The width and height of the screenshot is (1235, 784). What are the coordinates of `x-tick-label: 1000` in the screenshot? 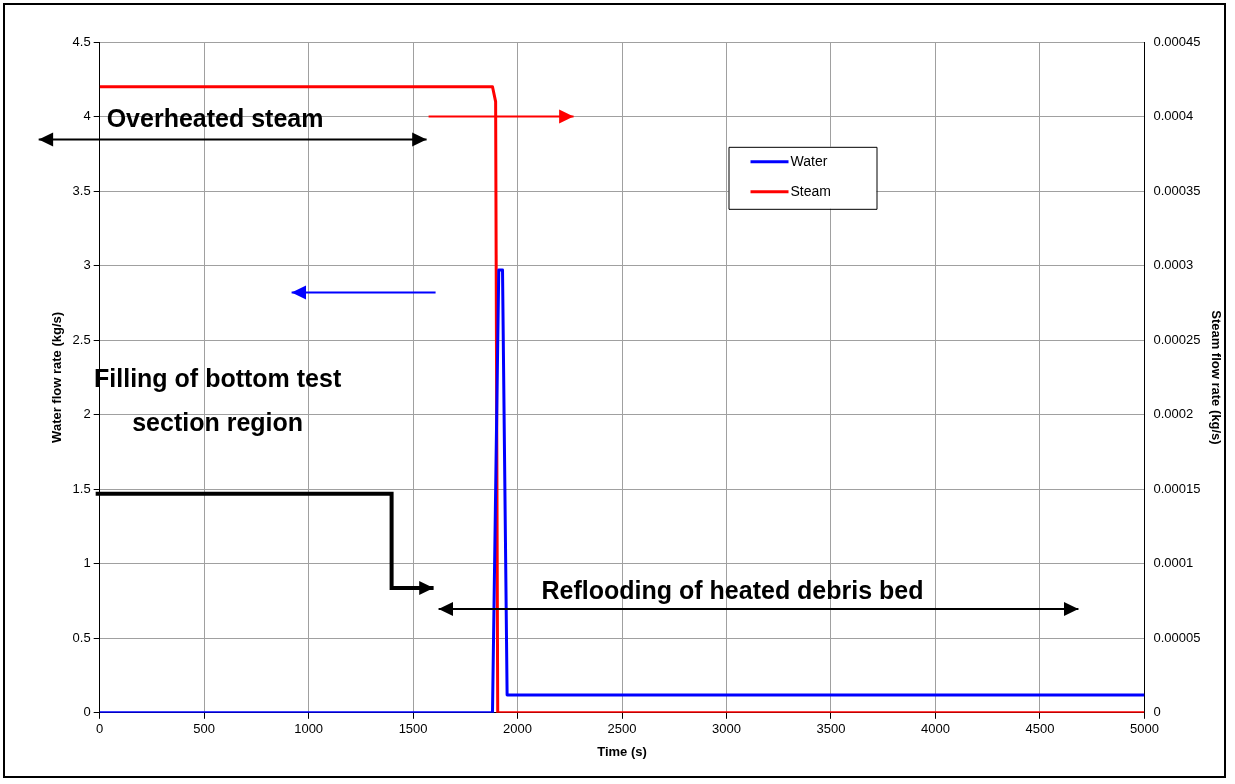 It's located at (309, 729).